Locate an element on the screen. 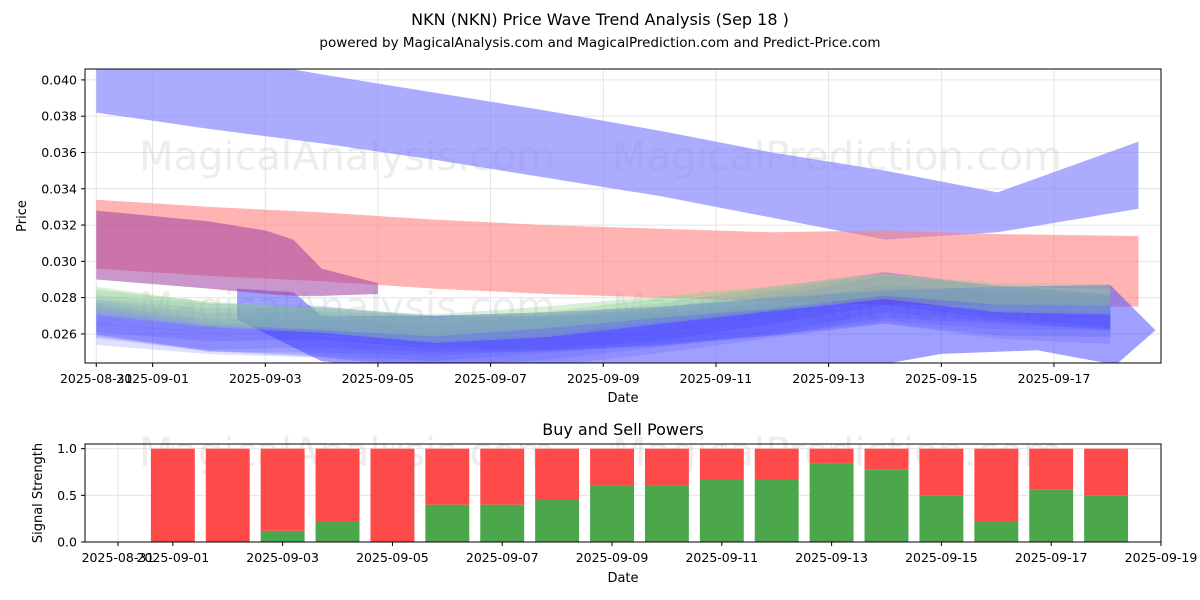 Image resolution: width=1200 pixels, height=600 pixels. y-tick-label: 0.5 is located at coordinates (67, 495).